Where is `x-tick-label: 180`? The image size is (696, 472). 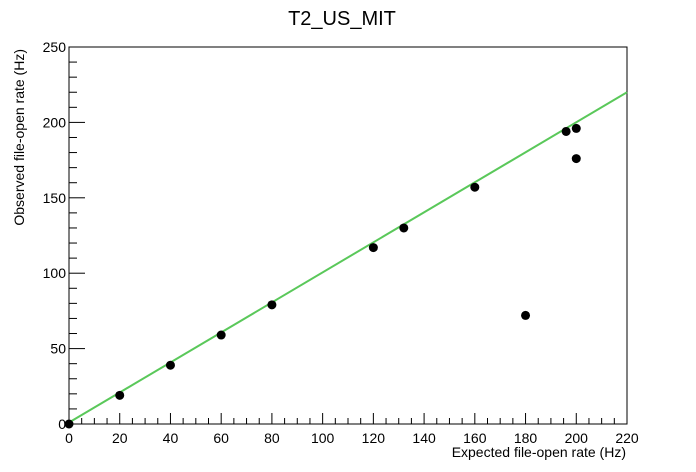 x-tick-label: 180 is located at coordinates (526, 438).